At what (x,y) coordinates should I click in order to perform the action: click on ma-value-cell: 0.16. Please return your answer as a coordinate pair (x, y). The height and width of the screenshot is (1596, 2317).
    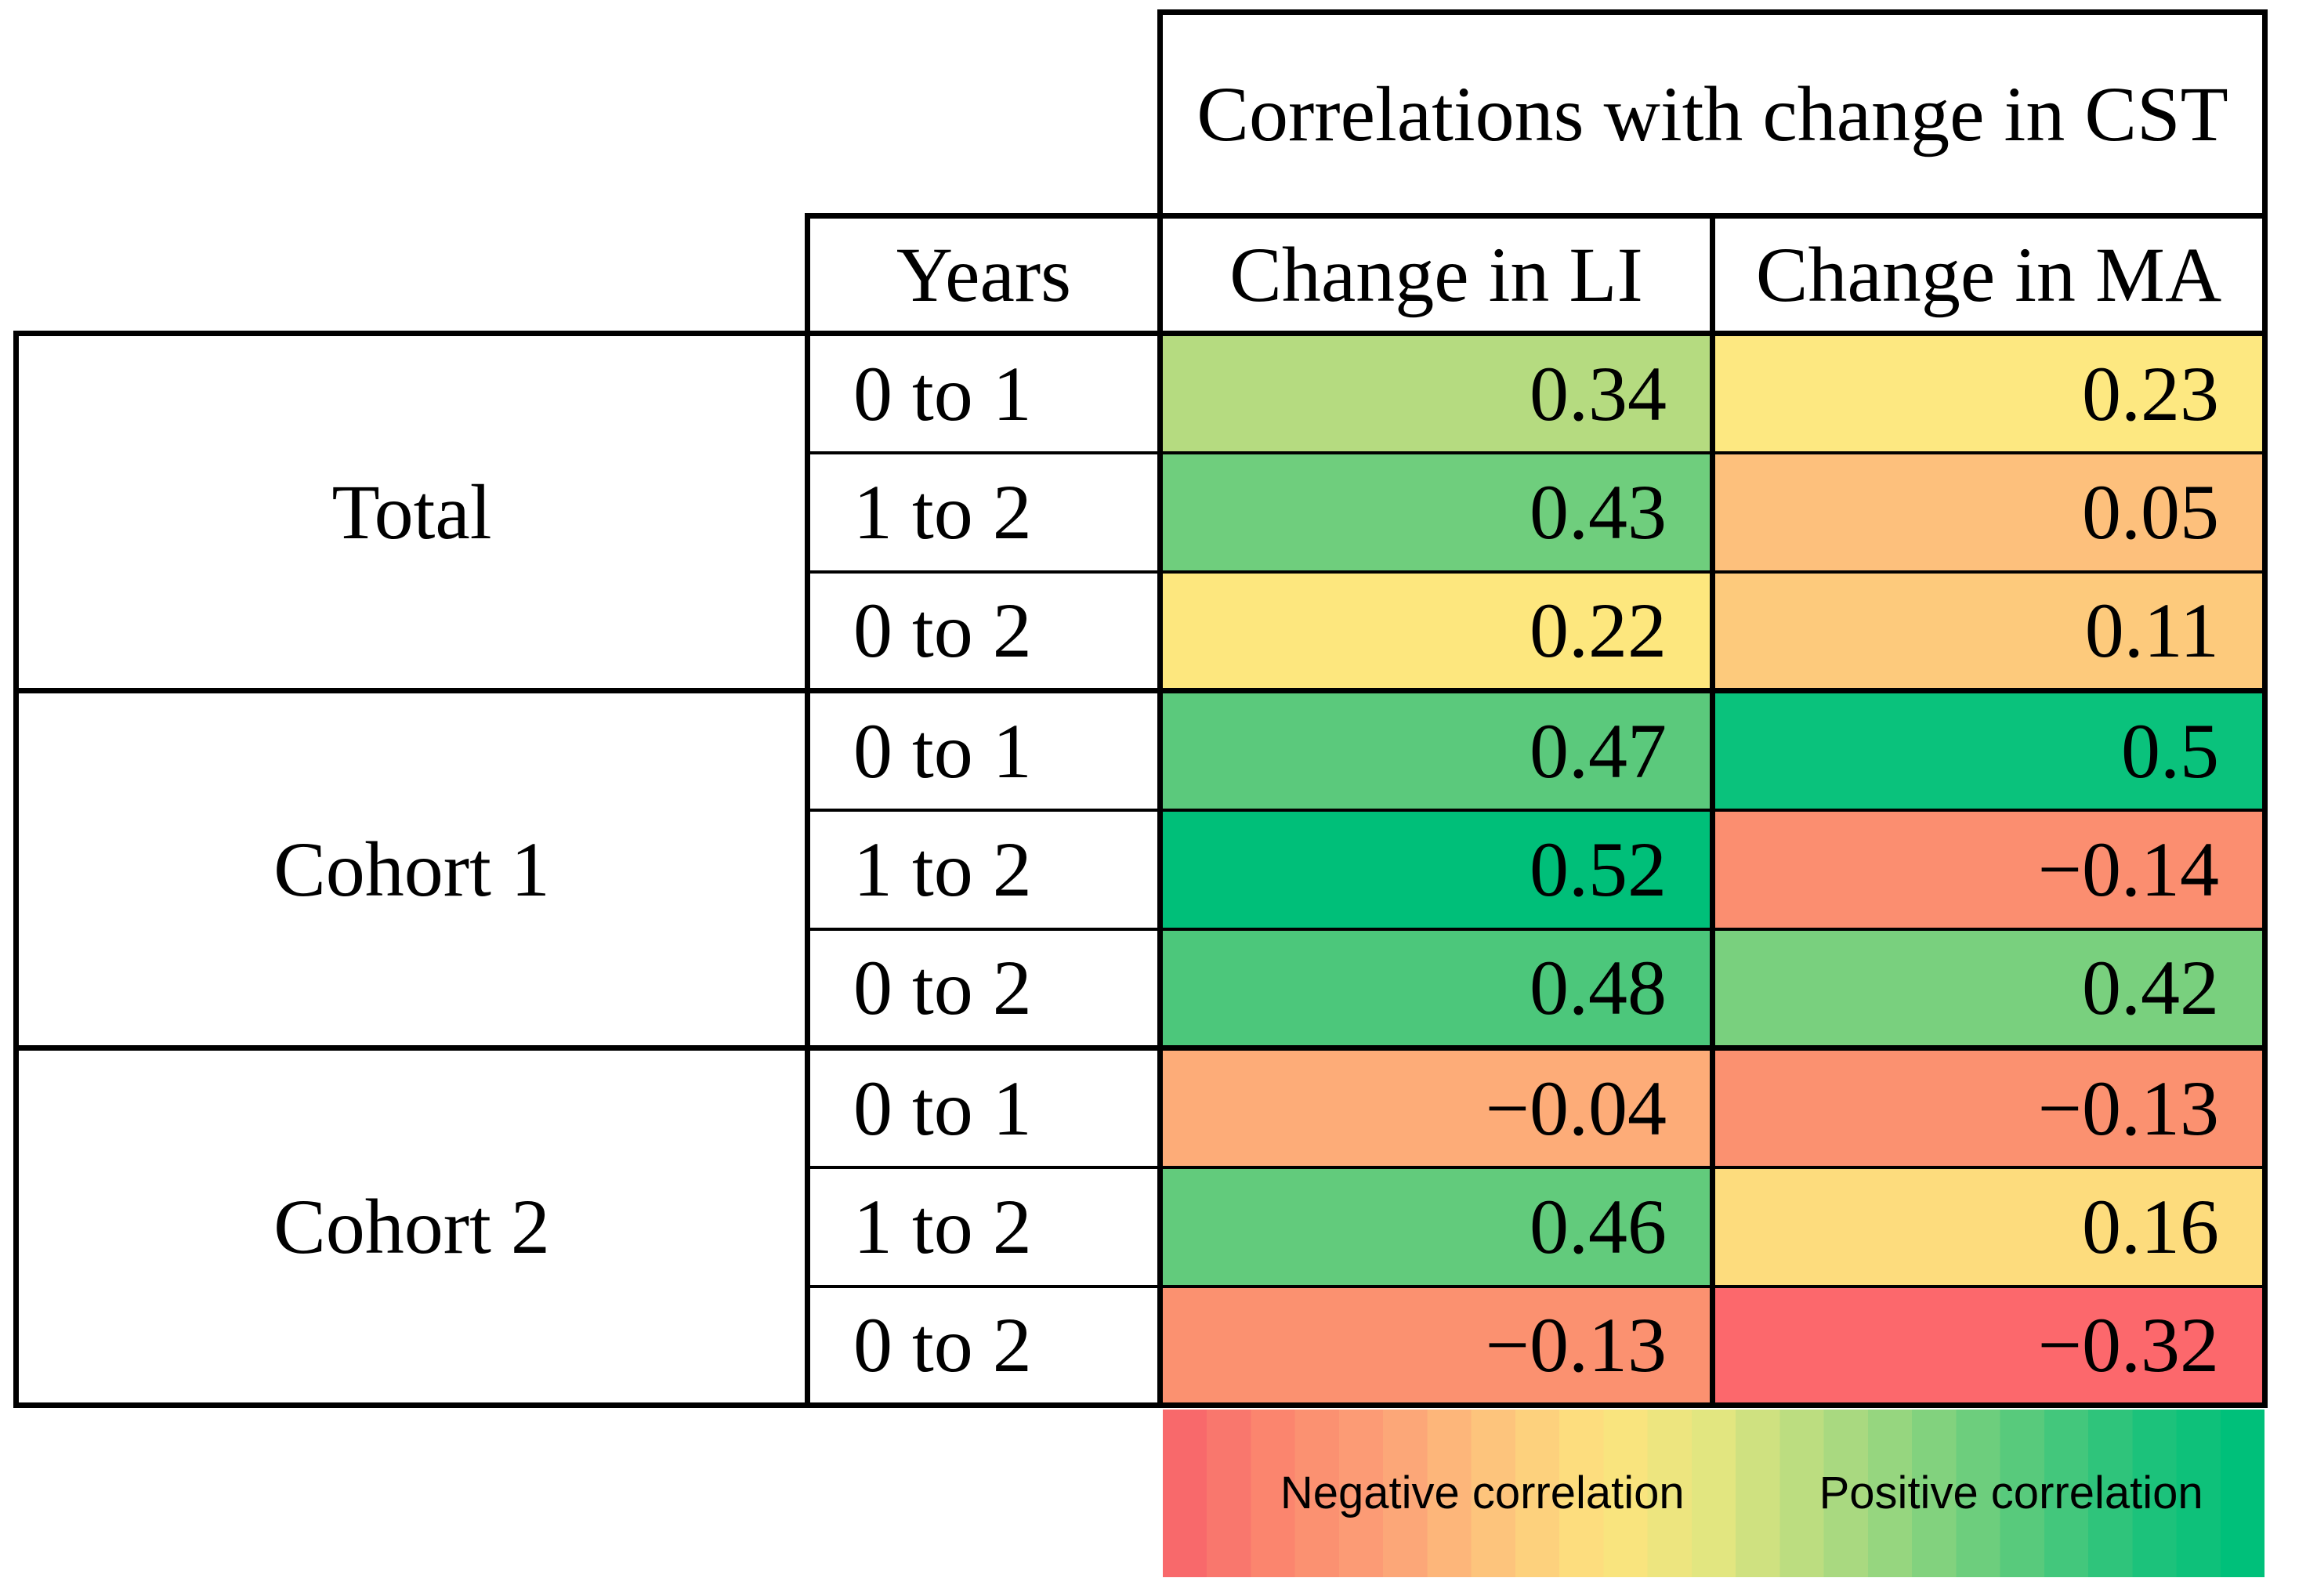
    Looking at the image, I should click on (1989, 1226).